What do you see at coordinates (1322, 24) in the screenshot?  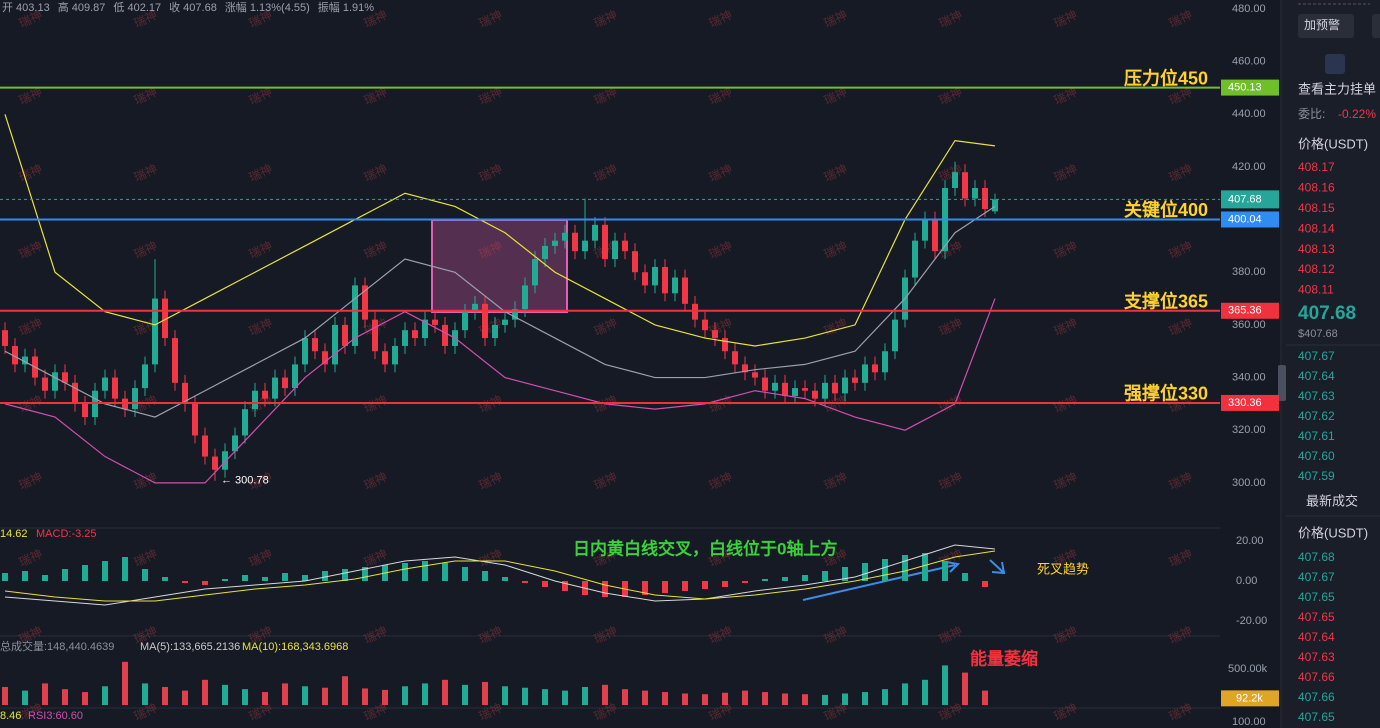 I see `alert-label: 加预警` at bounding box center [1322, 24].